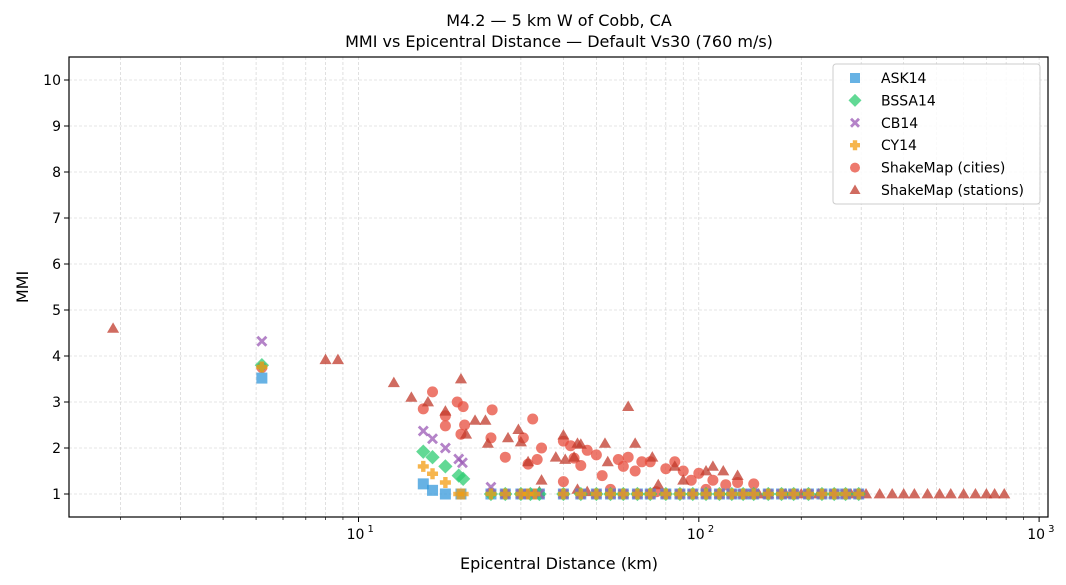 Image resolution: width=1066 pixels, height=585 pixels. Describe the element at coordinates (855, 189) in the screenshot. I see `legend-marker-triangle` at that location.